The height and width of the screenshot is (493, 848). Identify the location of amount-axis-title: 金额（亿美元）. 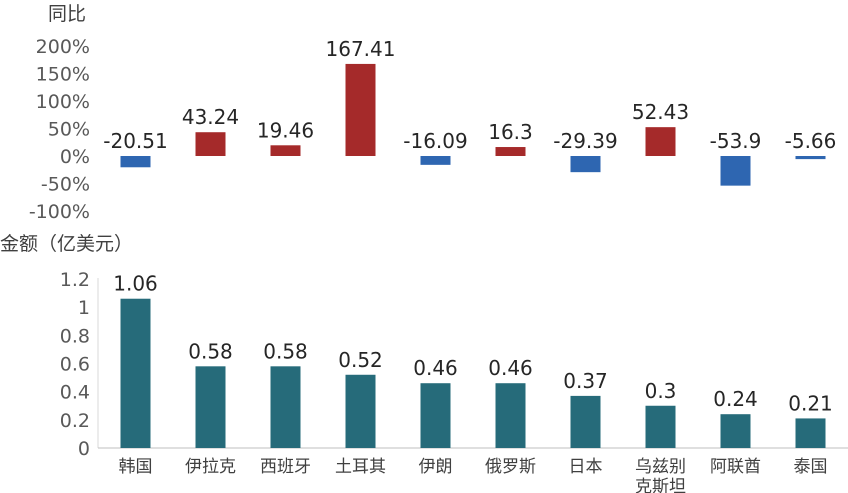
(66, 244).